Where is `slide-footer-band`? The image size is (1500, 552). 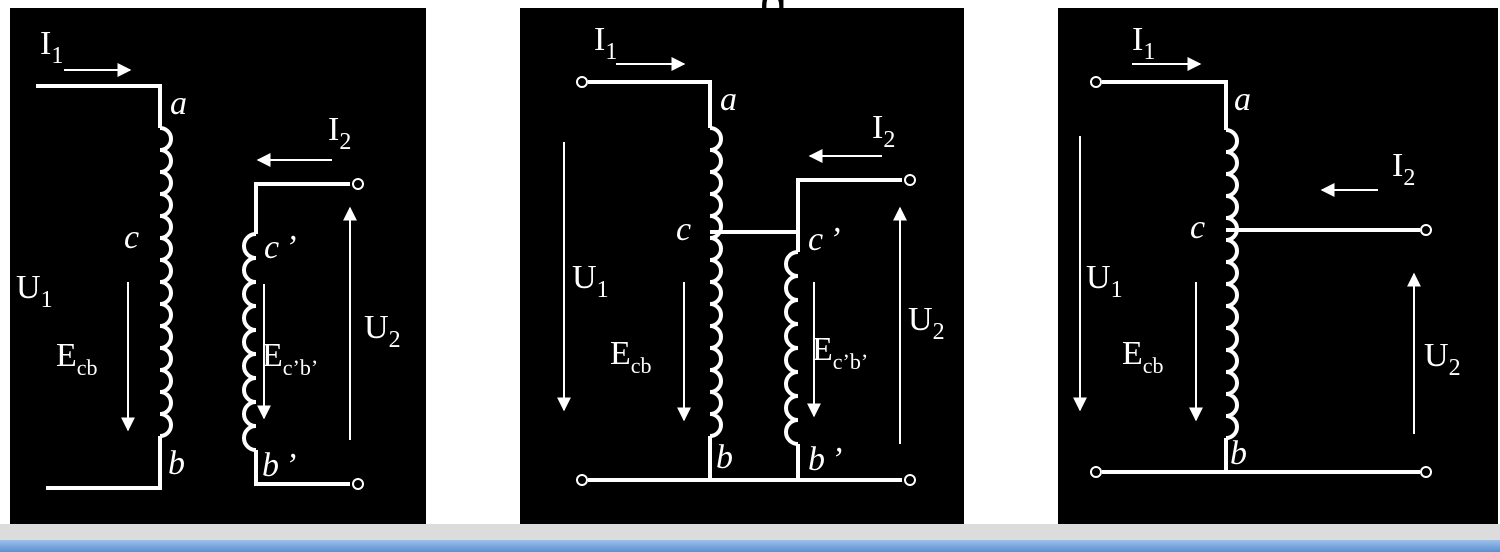
slide-footer-band is located at coordinates (750, 532).